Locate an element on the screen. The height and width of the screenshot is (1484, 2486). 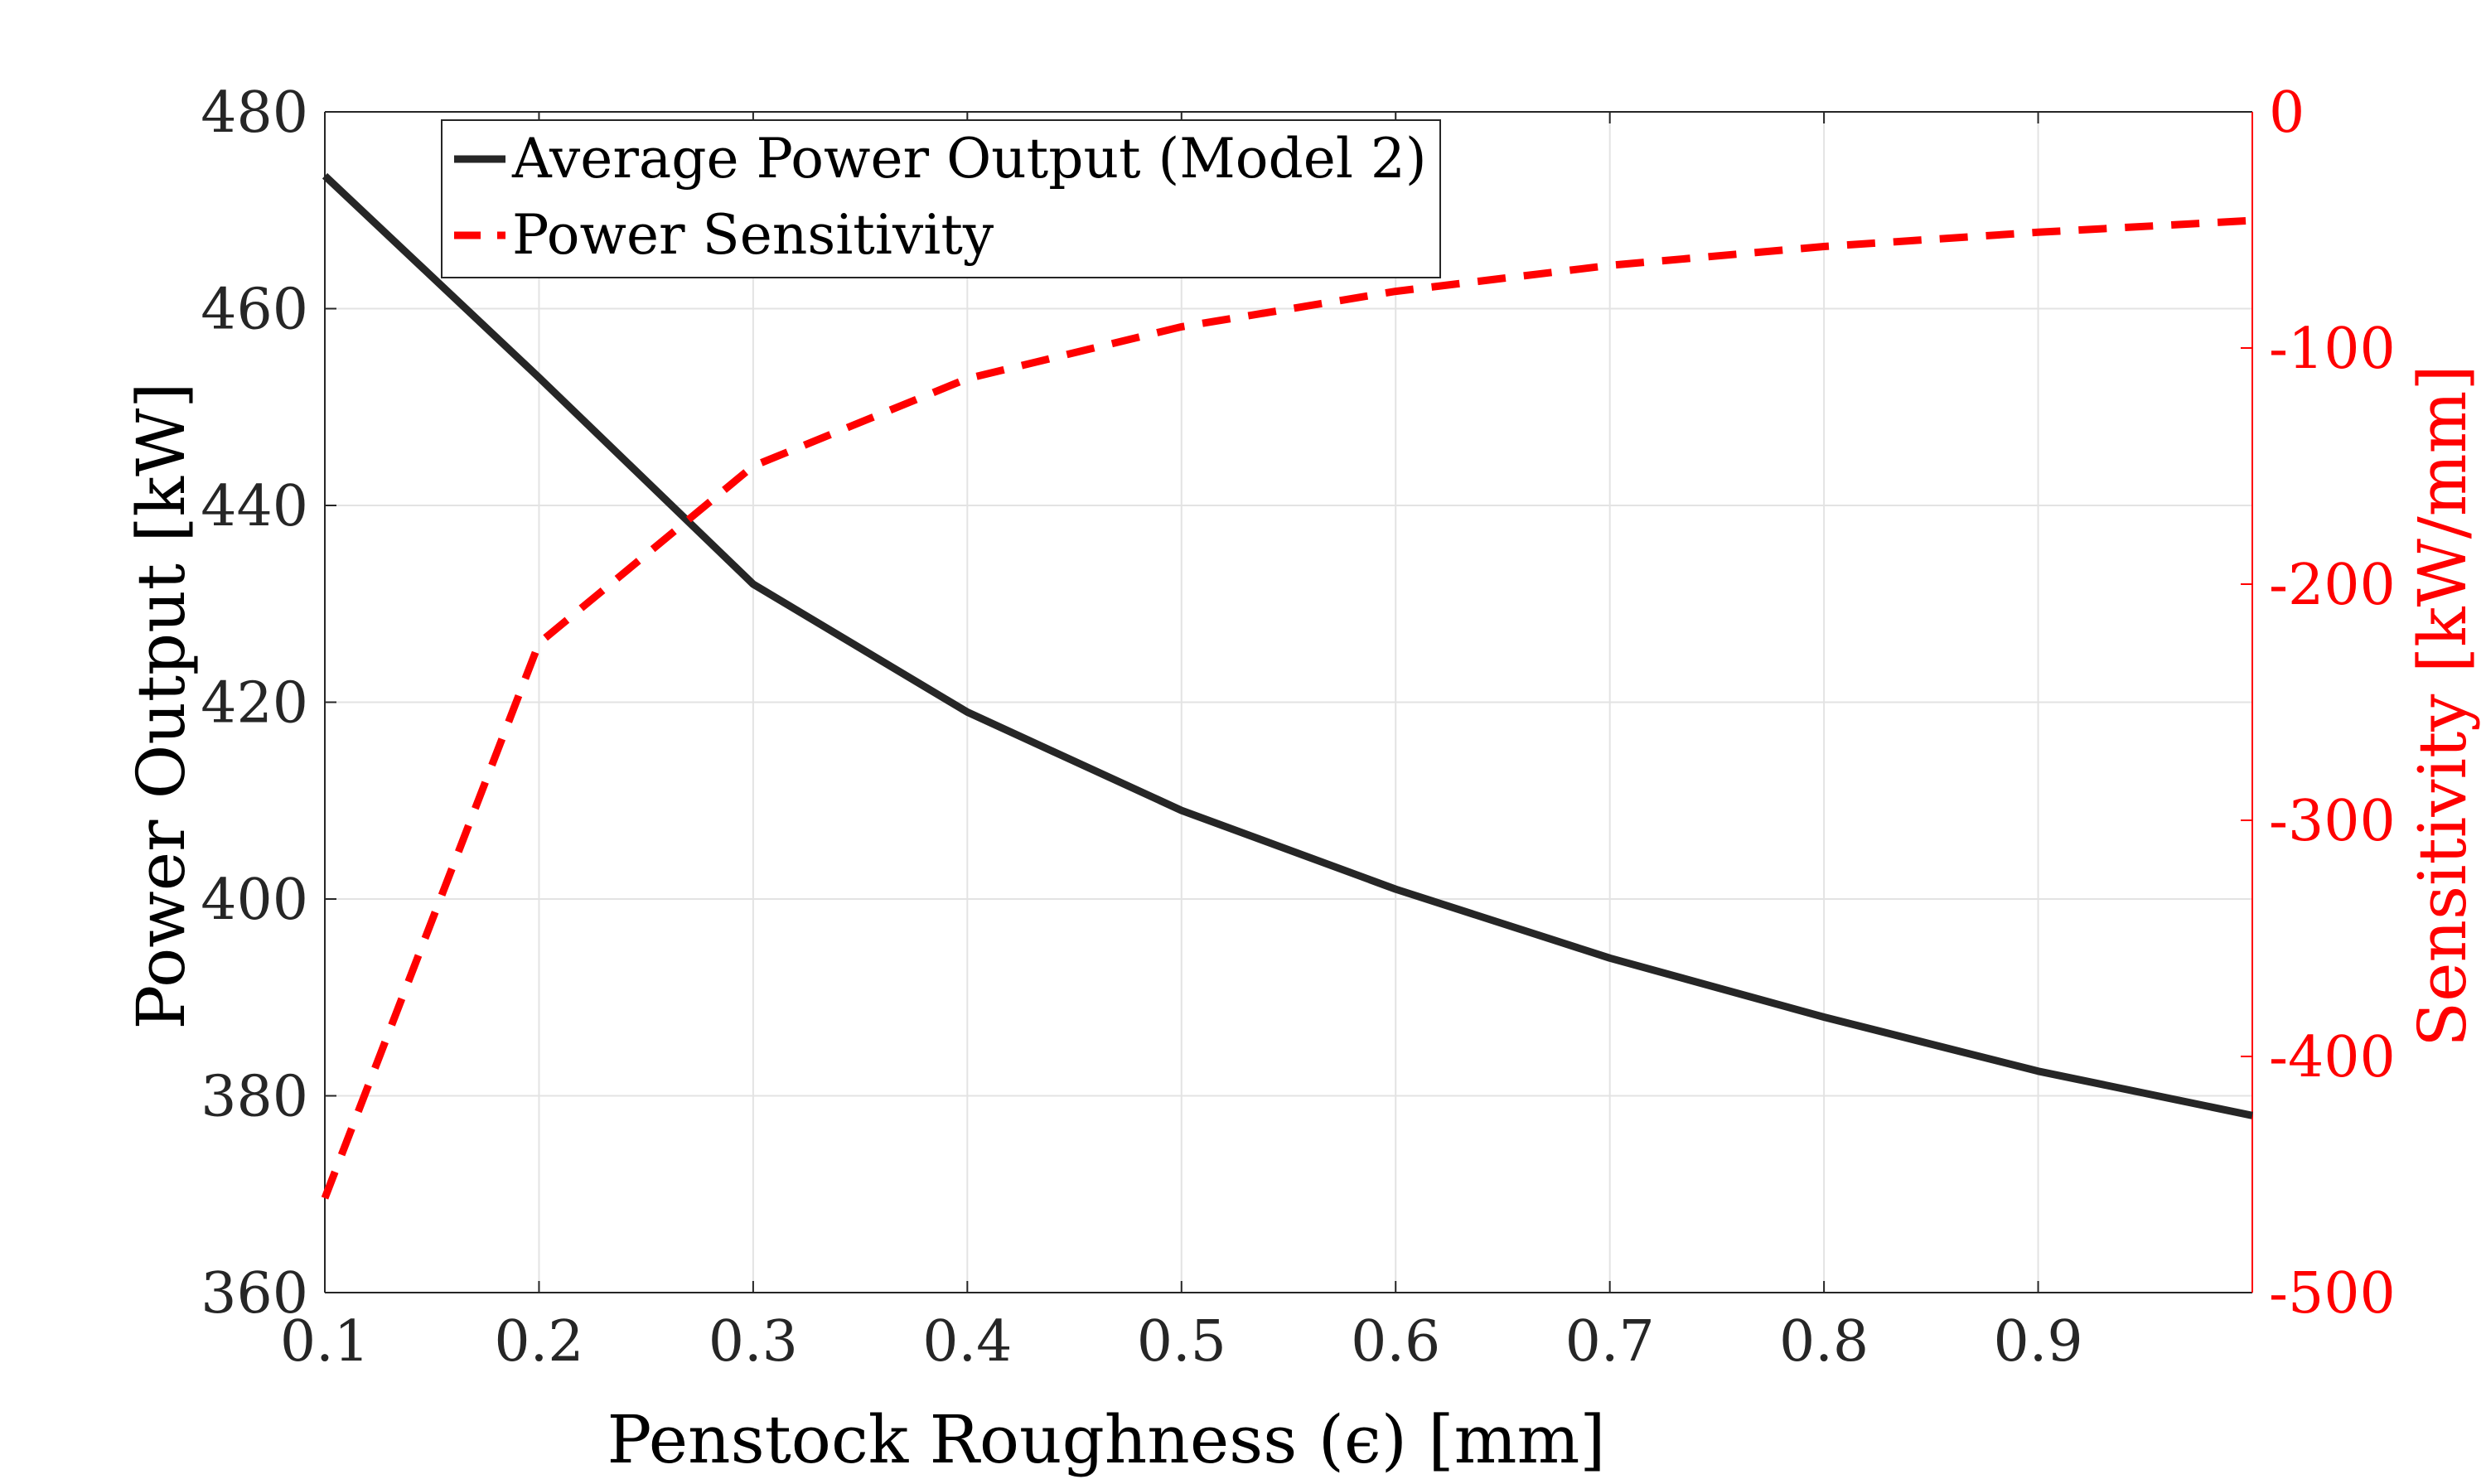
y-tick-label-right: 0 is located at coordinates (2287, 113).